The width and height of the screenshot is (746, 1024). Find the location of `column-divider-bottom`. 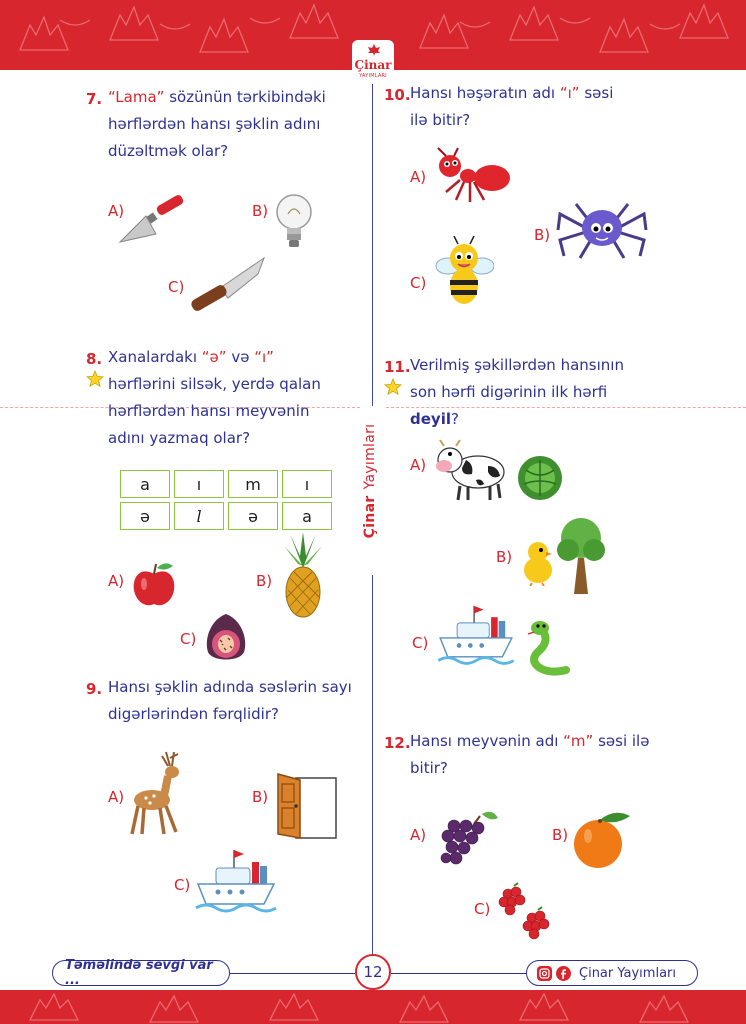

column-divider-bottom is located at coordinates (373, 765).